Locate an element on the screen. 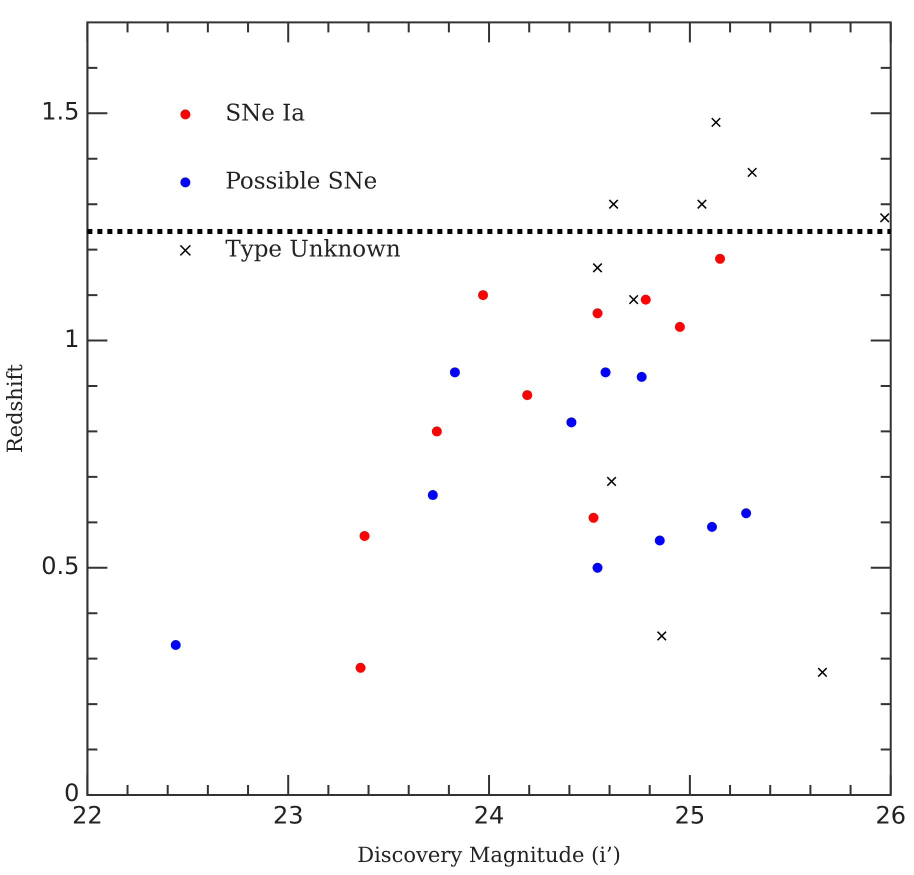 The image size is (914, 875). x-tick-label: 25 is located at coordinates (690, 816).